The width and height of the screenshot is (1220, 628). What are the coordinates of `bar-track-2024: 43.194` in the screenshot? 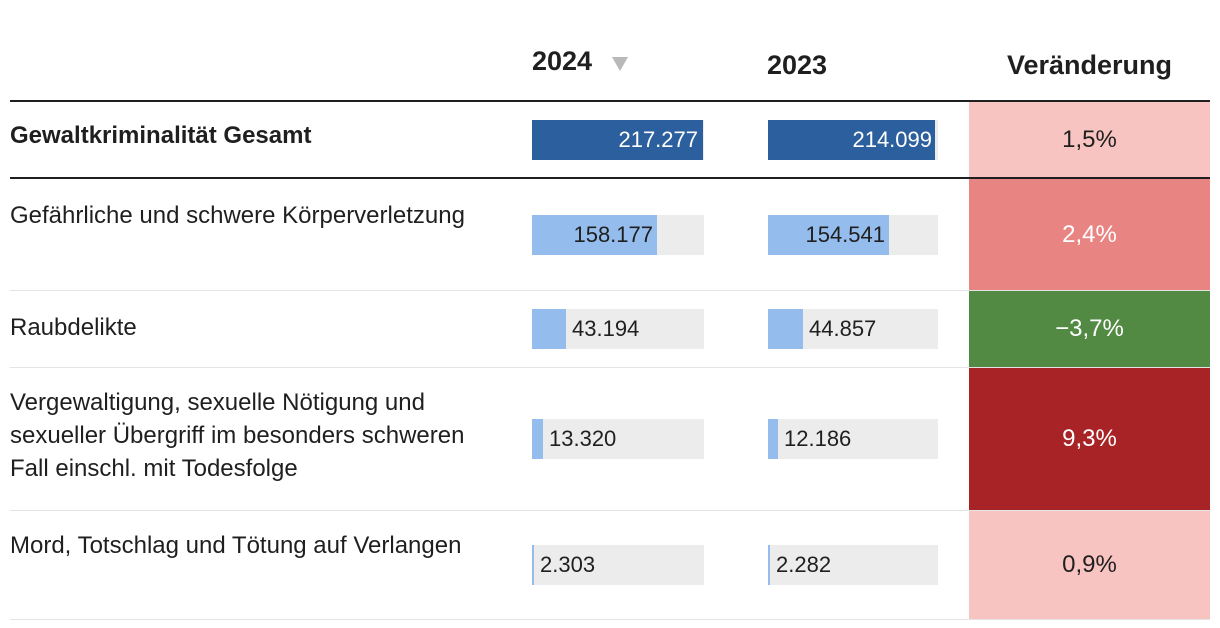 It's located at (618, 329).